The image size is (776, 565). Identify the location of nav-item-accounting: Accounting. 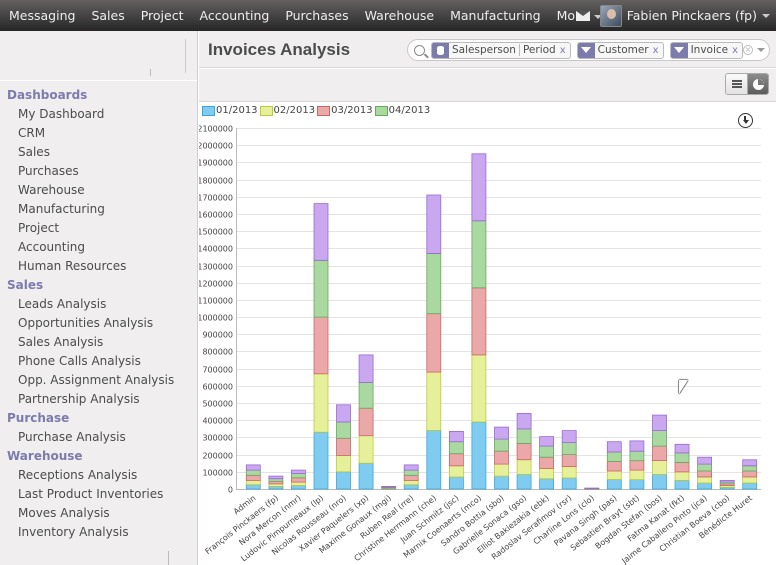
(234, 15).